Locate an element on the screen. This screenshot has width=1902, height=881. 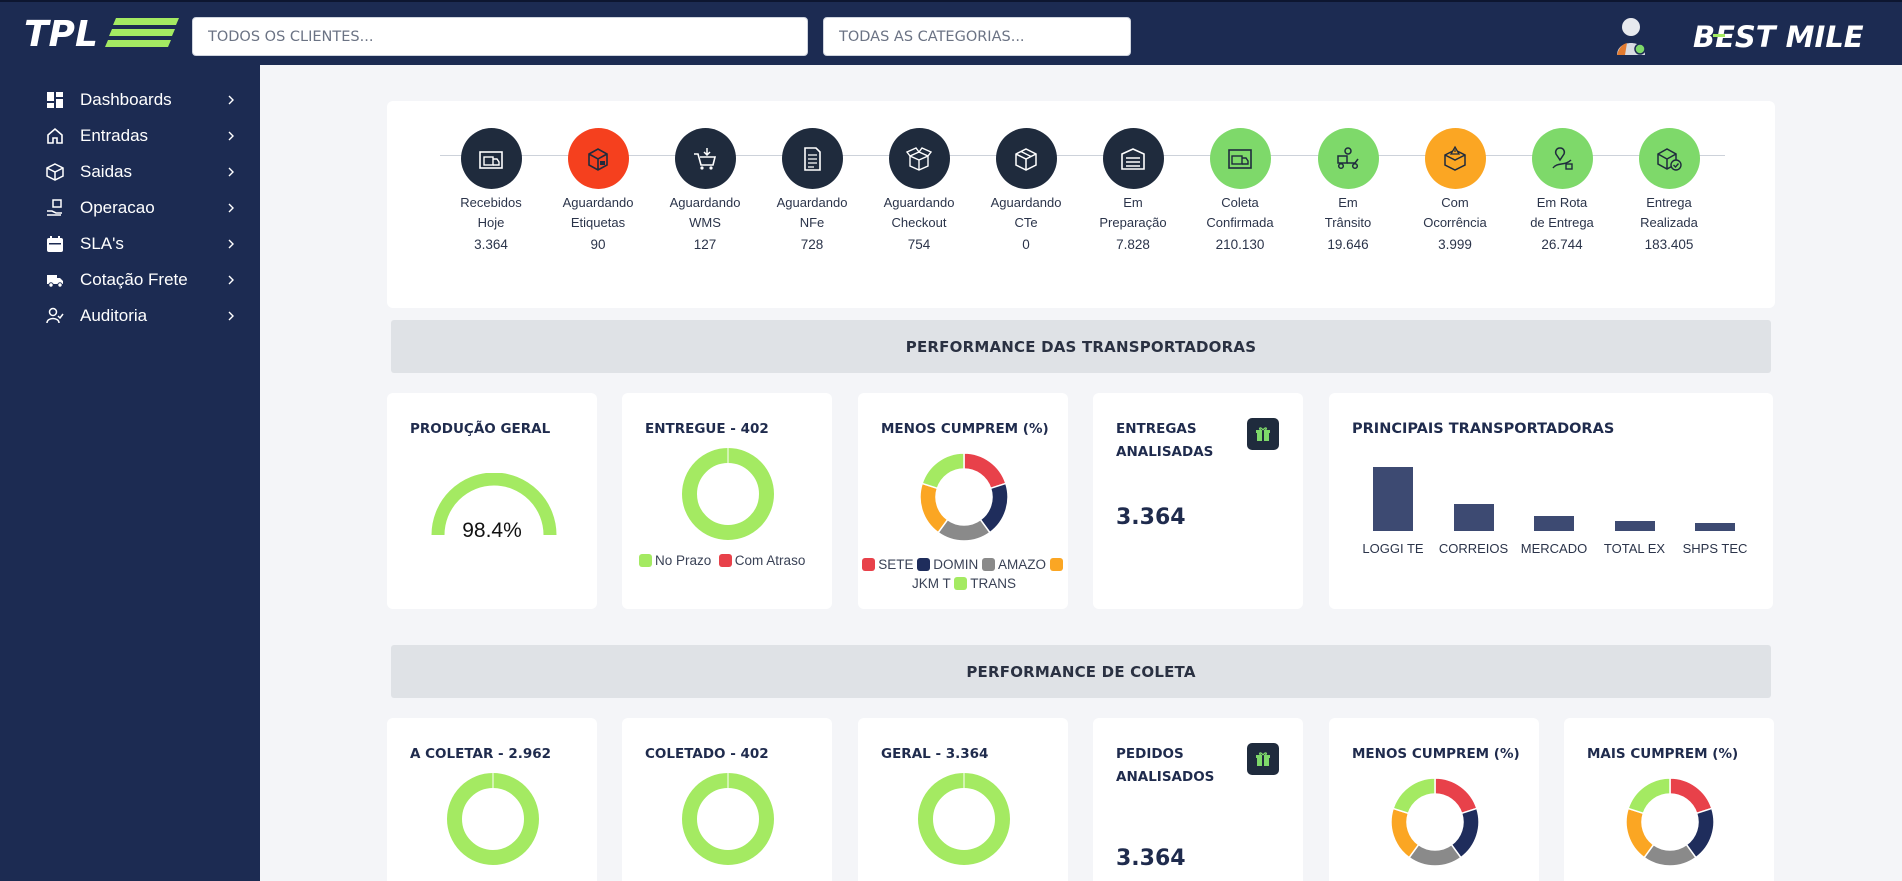
step-value: 210.130 is located at coordinates (1240, 244).